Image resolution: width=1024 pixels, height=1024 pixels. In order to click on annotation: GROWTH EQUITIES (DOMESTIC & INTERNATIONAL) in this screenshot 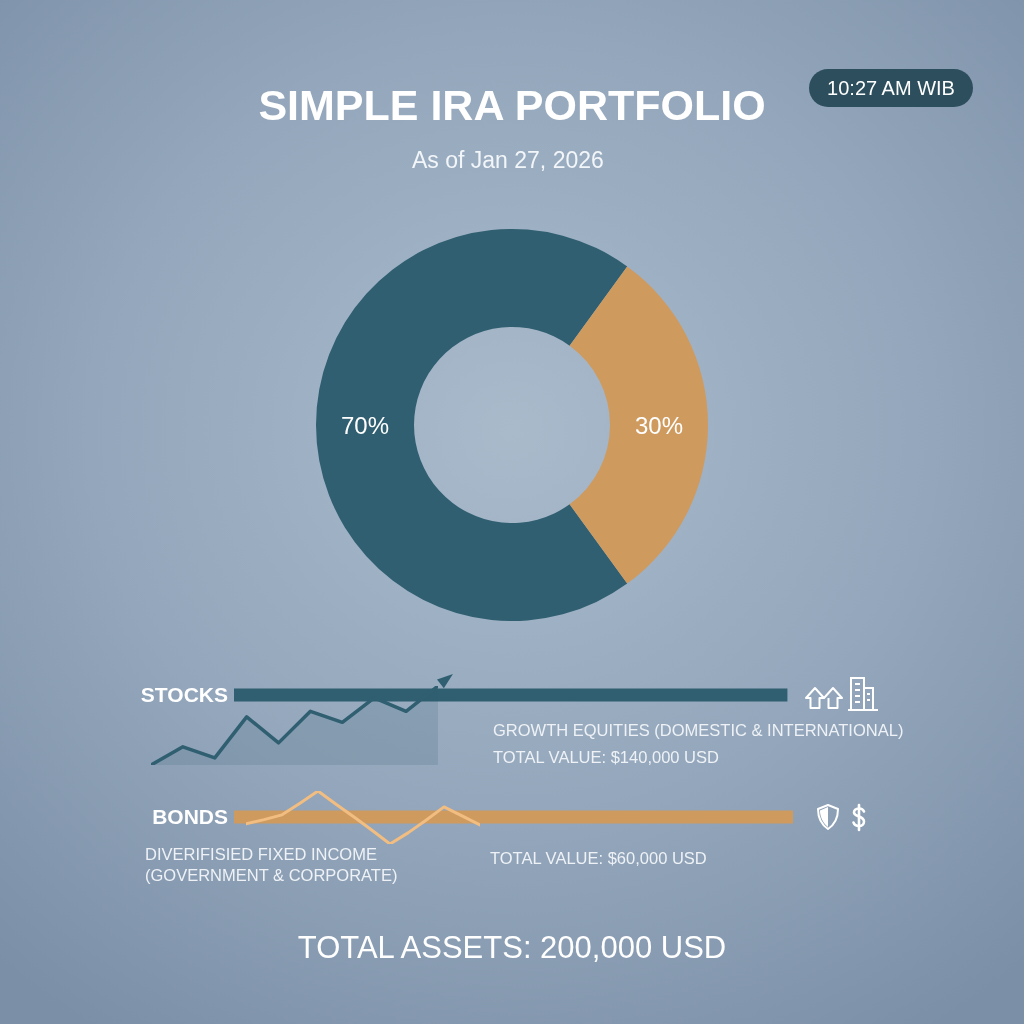, I will do `click(698, 731)`.